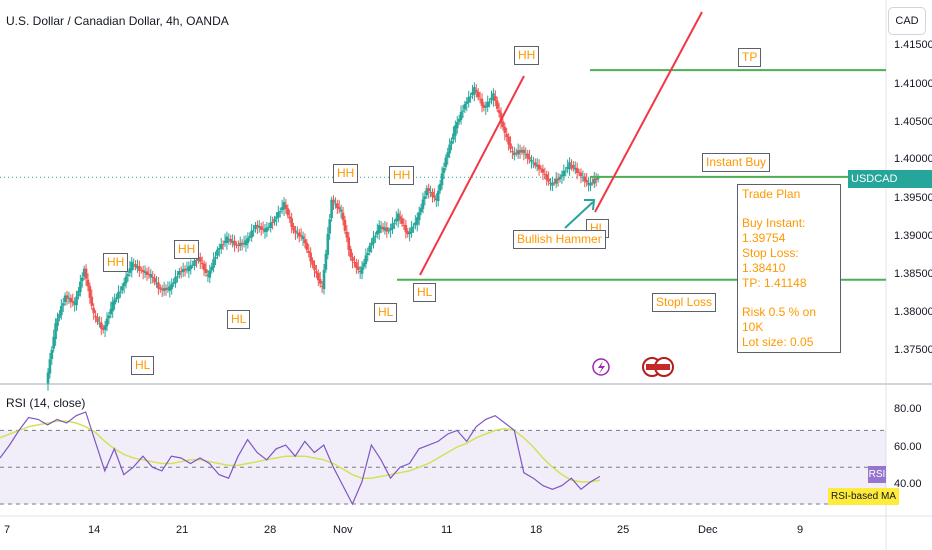 This screenshot has width=932, height=550. What do you see at coordinates (633, 367) in the screenshot?
I see `decorations` at bounding box center [633, 367].